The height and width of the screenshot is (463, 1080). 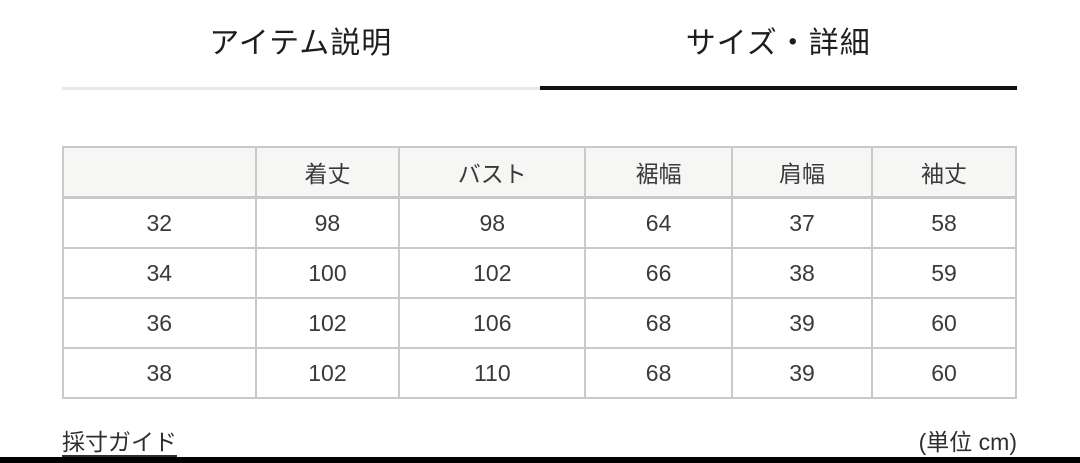 I want to click on cell-length: 98, so click(x=327, y=222).